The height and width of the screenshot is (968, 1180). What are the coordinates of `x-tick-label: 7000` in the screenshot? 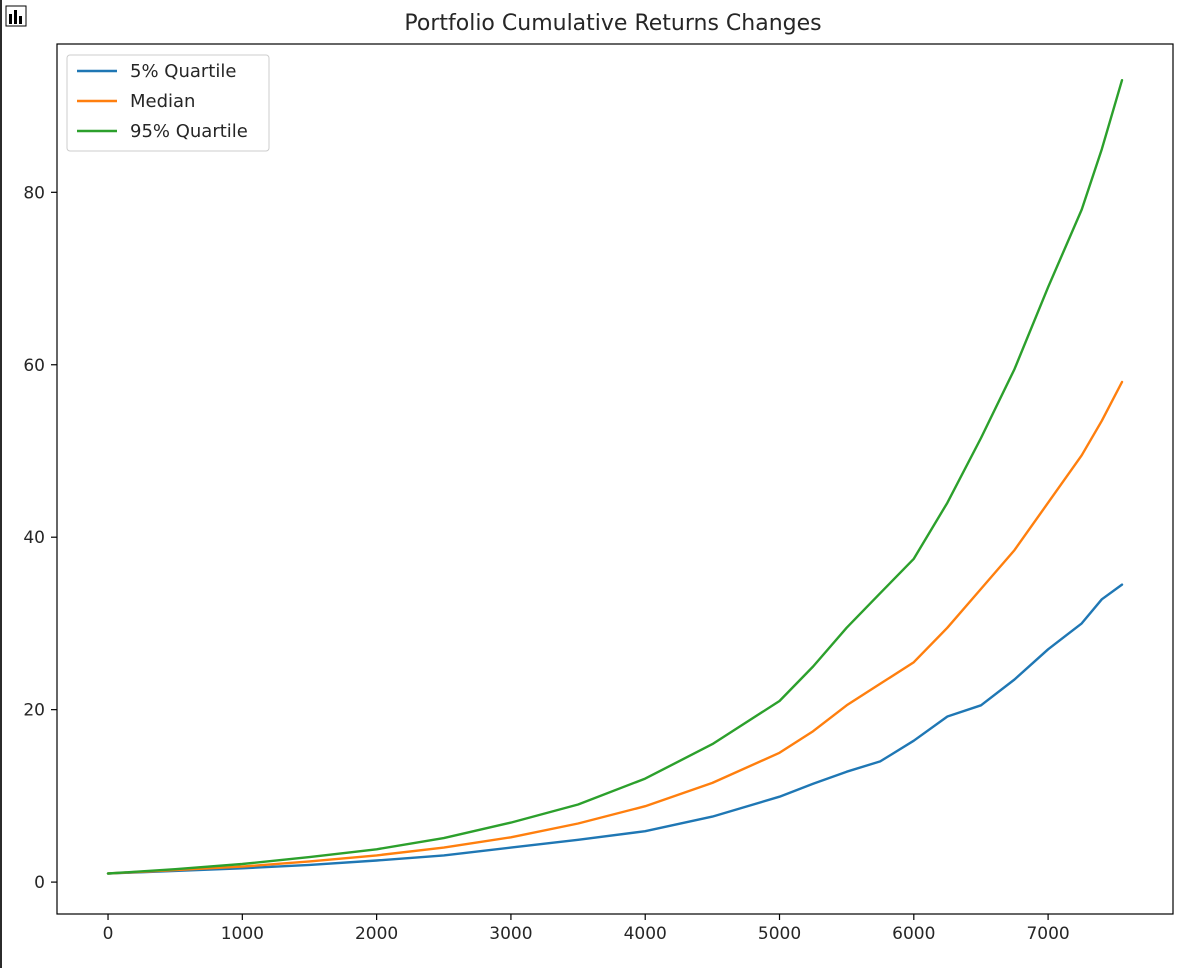 It's located at (1047, 934).